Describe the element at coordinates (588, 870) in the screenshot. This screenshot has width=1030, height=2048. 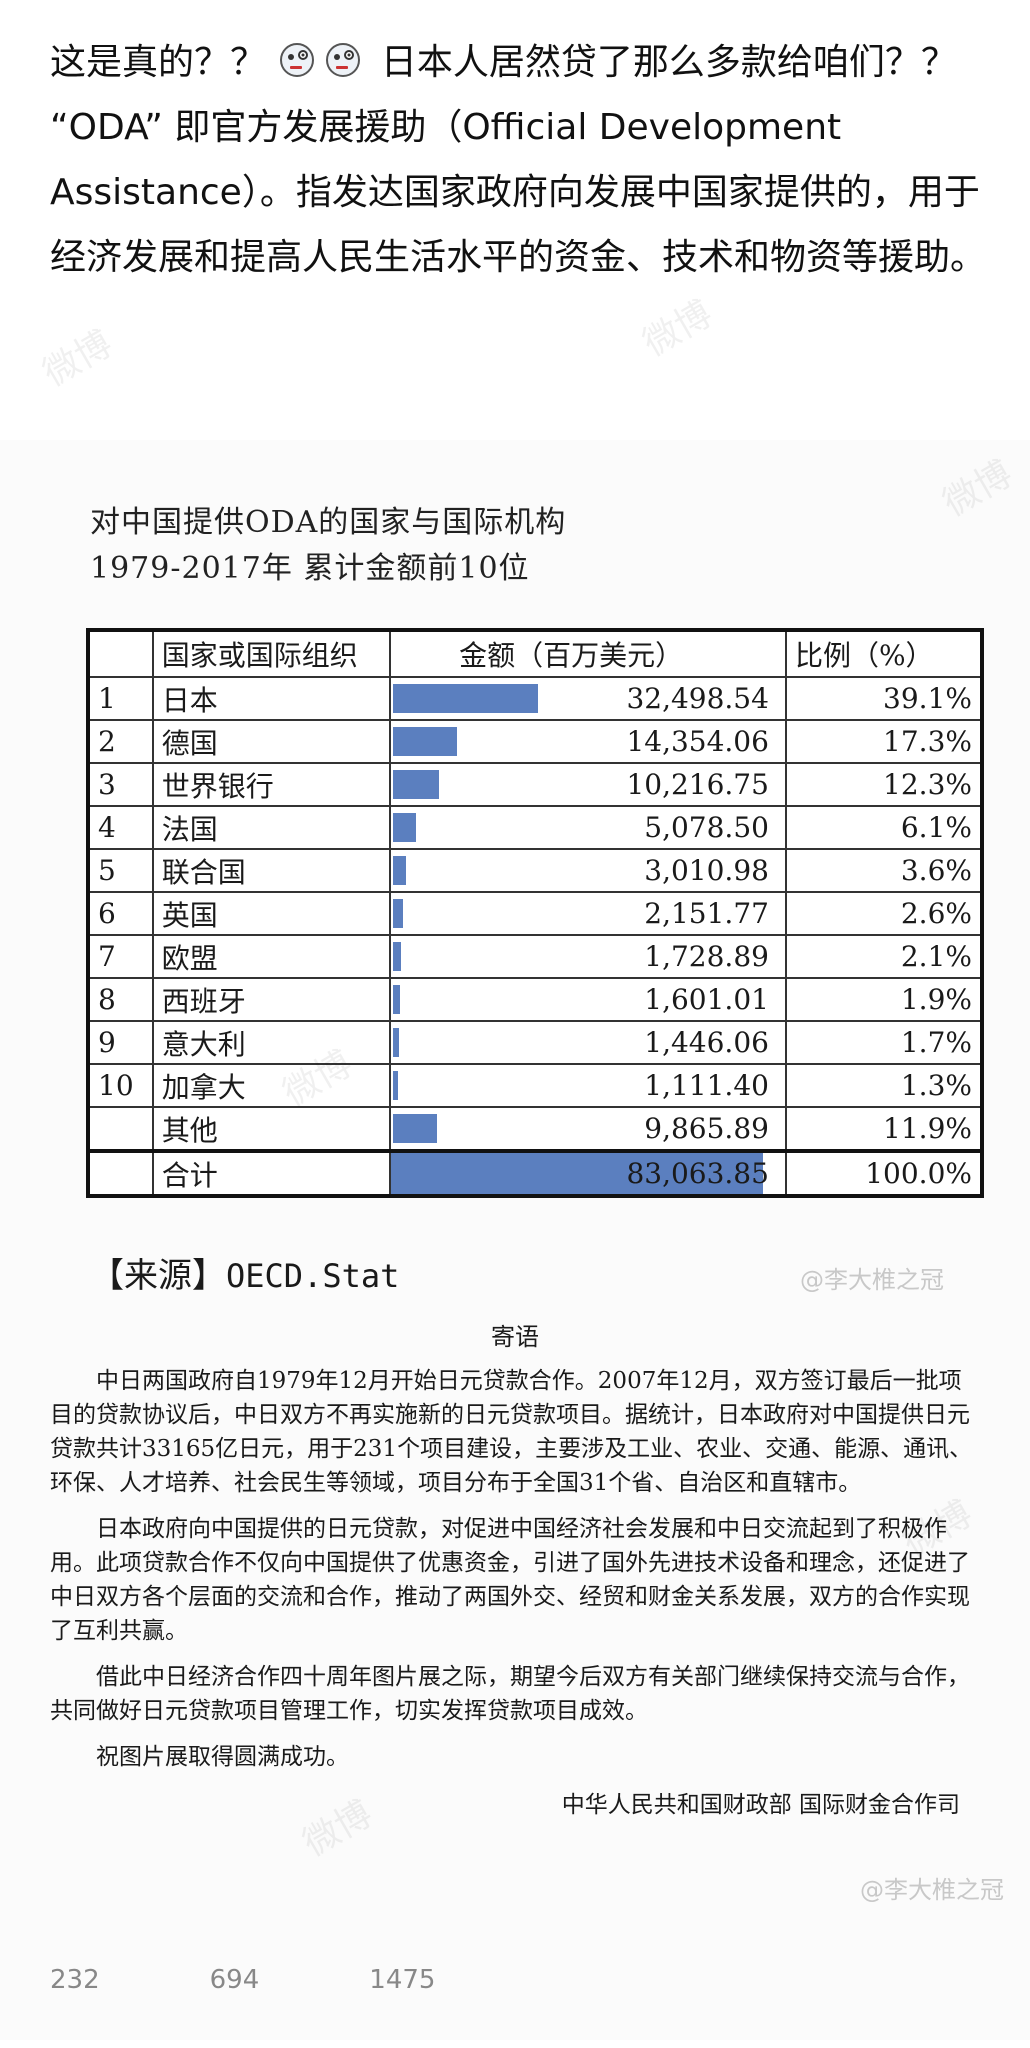
I see `row-amount: 3,010.98` at that location.